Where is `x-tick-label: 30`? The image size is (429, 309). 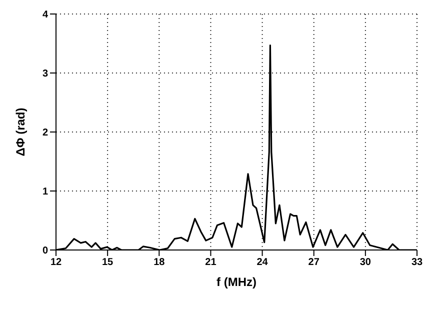 x-tick-label: 30 is located at coordinates (366, 262).